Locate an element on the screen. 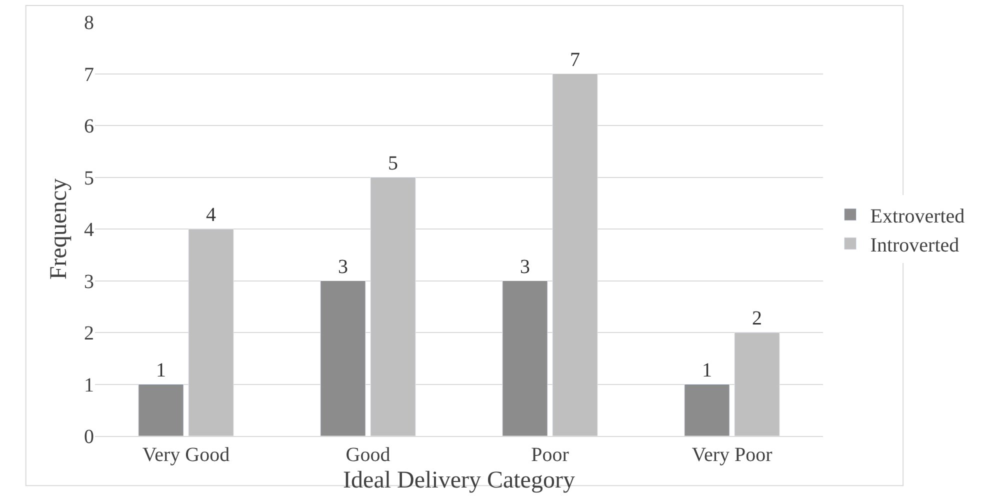 The height and width of the screenshot is (500, 982). y-tick-label: 5 is located at coordinates (89, 178).